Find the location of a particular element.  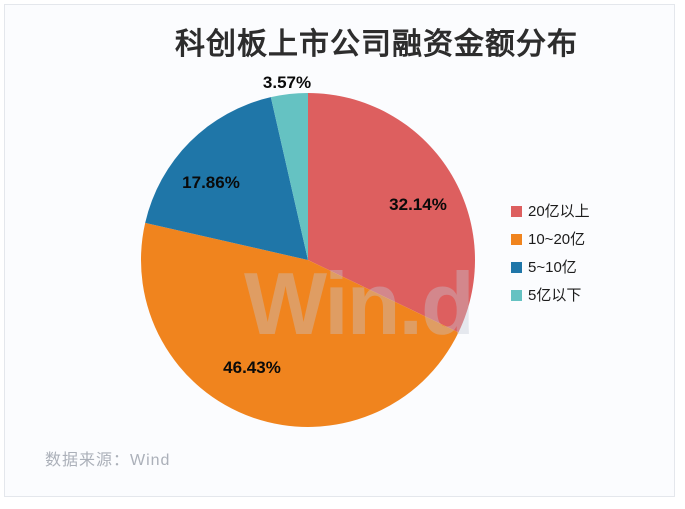

legend-item-1: 10~20亿 is located at coordinates (550, 239).